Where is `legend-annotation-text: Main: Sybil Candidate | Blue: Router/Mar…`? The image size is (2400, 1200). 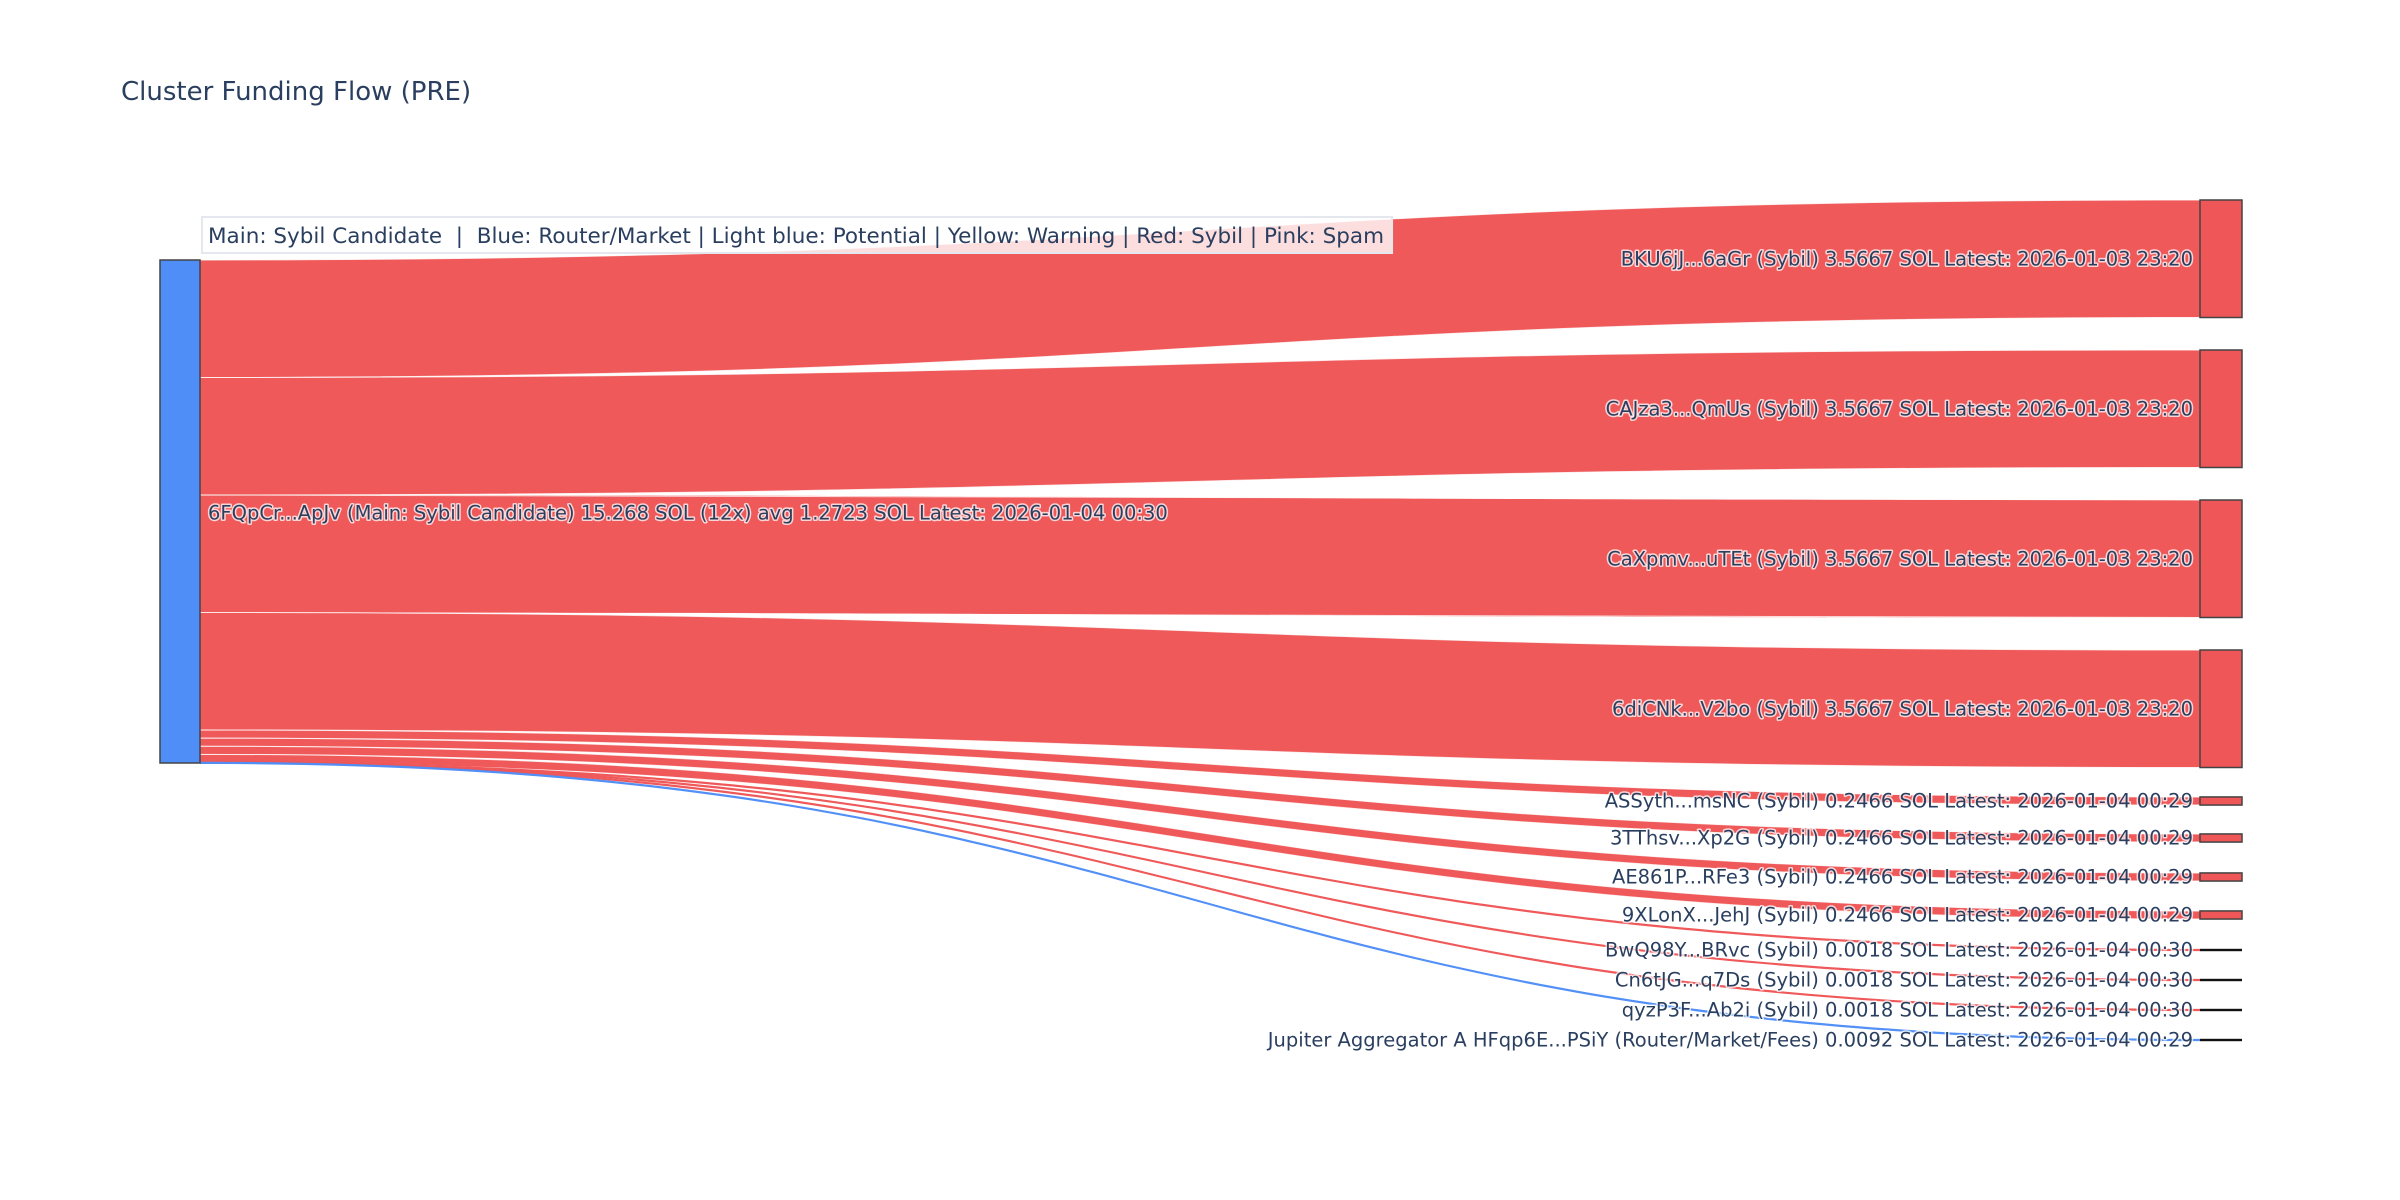 legend-annotation-text: Main: Sybil Candidate | Blue: Router/Mar… is located at coordinates (796, 236).